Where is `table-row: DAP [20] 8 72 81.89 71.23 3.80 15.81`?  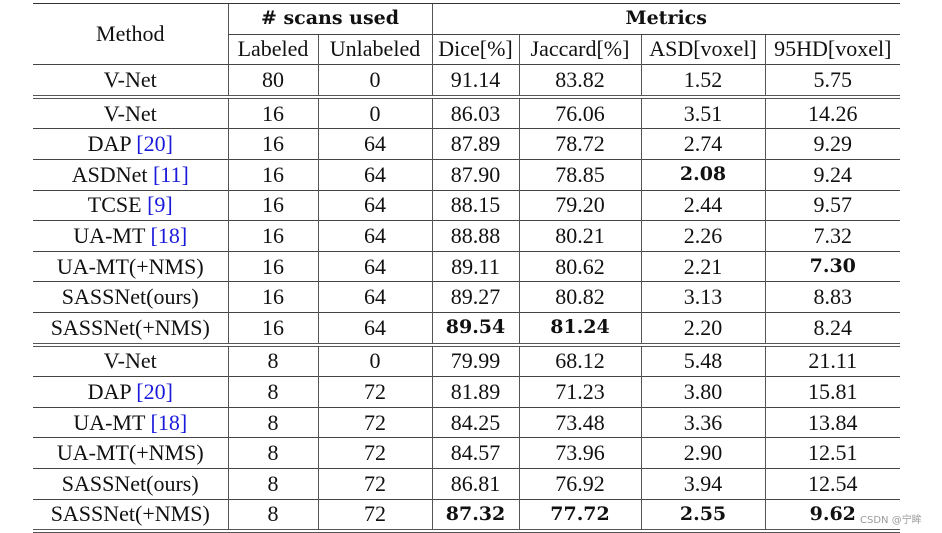 table-row: DAP [20] 8 72 81.89 71.23 3.80 15.81 is located at coordinates (466, 392).